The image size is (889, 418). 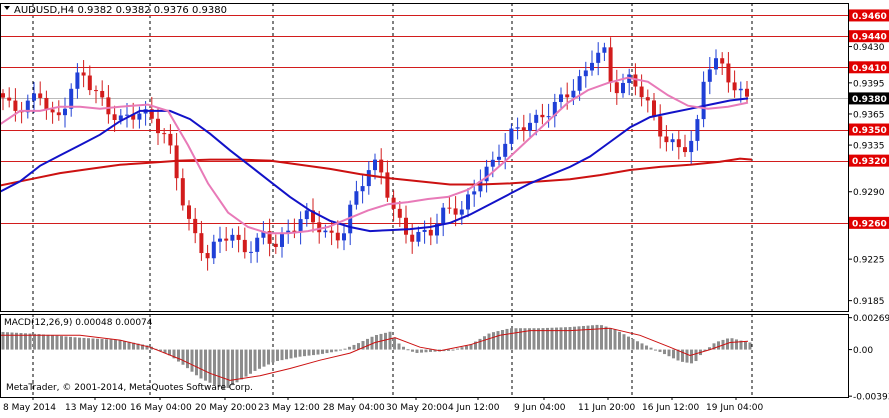 What do you see at coordinates (474, 408) in the screenshot?
I see `time-tick-label: 4 Jun 12:00` at bounding box center [474, 408].